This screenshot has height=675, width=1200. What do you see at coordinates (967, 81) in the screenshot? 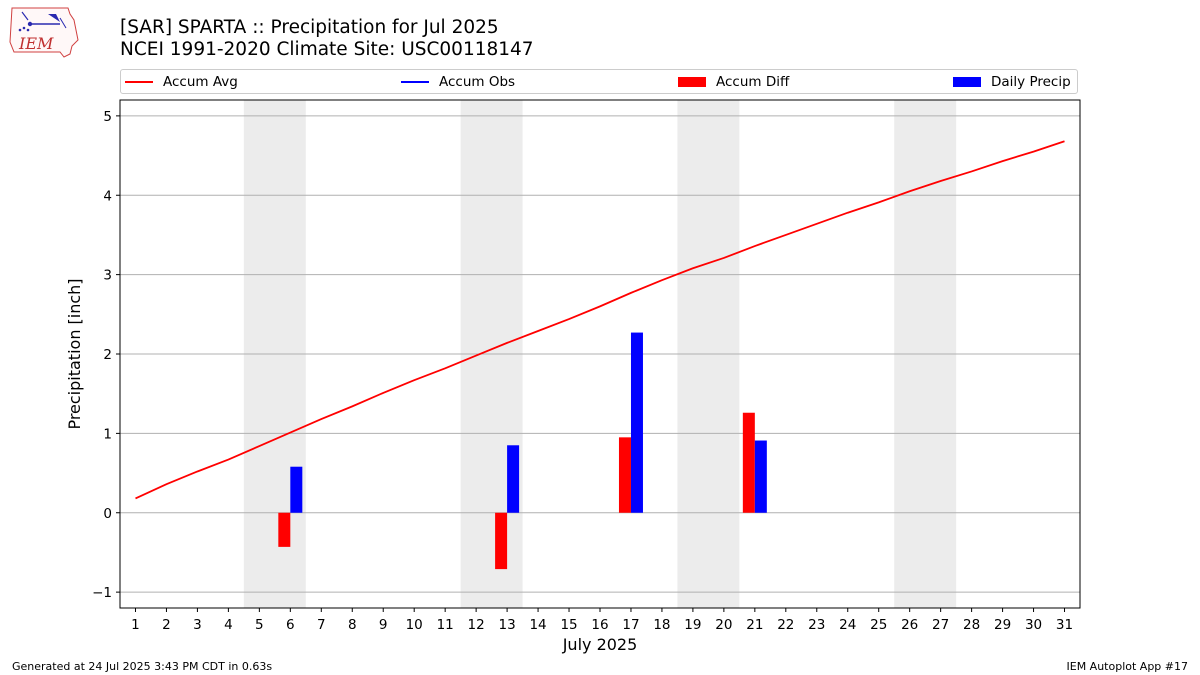
I see `legend-swatch-daily-precip` at bounding box center [967, 81].